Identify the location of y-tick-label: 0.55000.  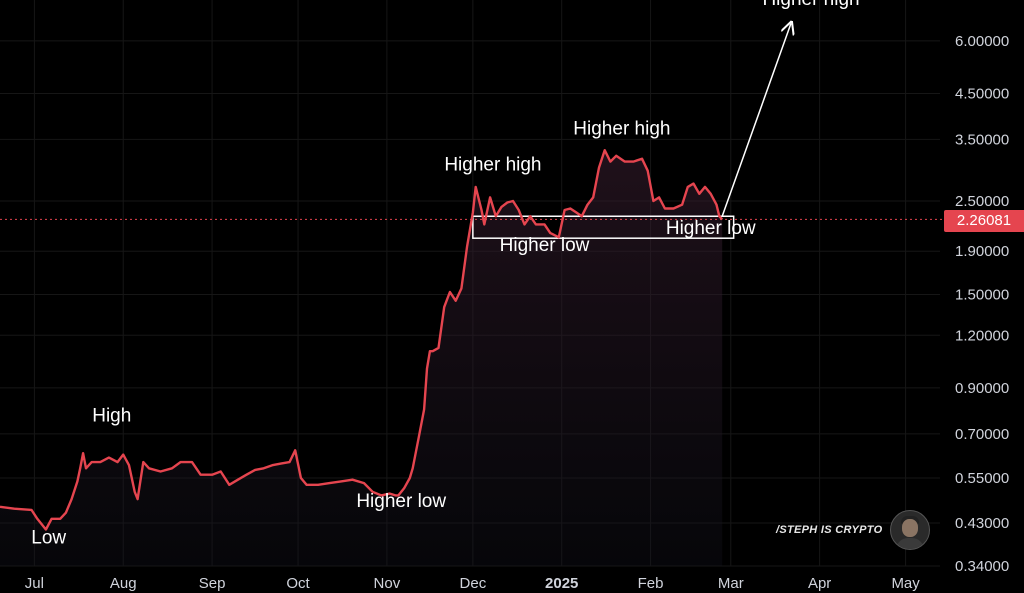
(982, 478).